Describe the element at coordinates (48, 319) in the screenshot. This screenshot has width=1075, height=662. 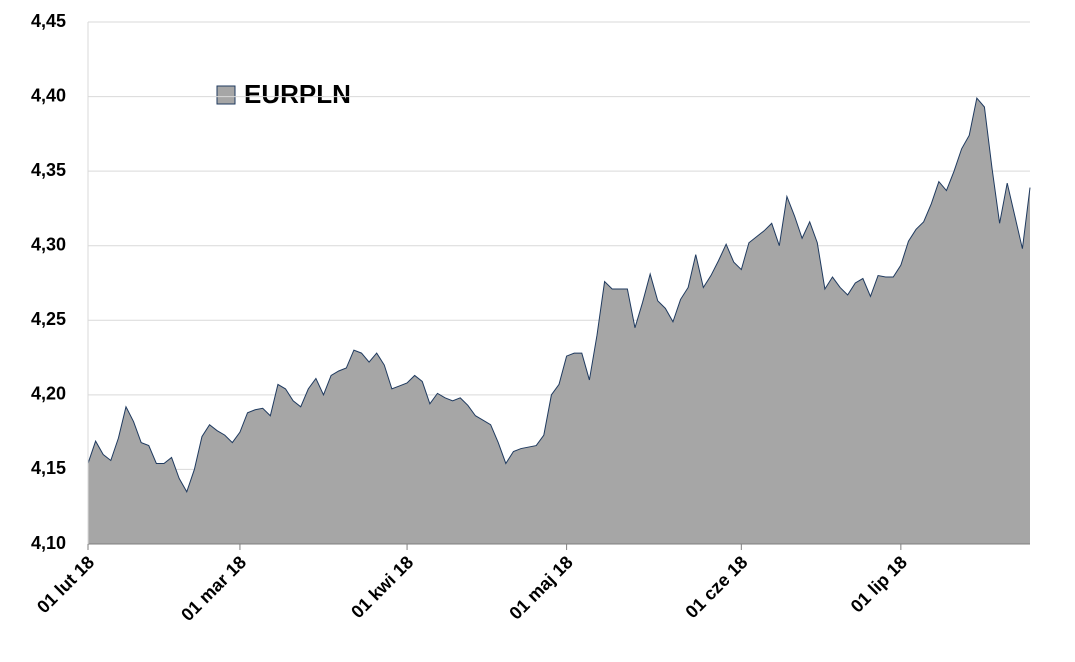
I see `y-tick-label: 4,25` at that location.